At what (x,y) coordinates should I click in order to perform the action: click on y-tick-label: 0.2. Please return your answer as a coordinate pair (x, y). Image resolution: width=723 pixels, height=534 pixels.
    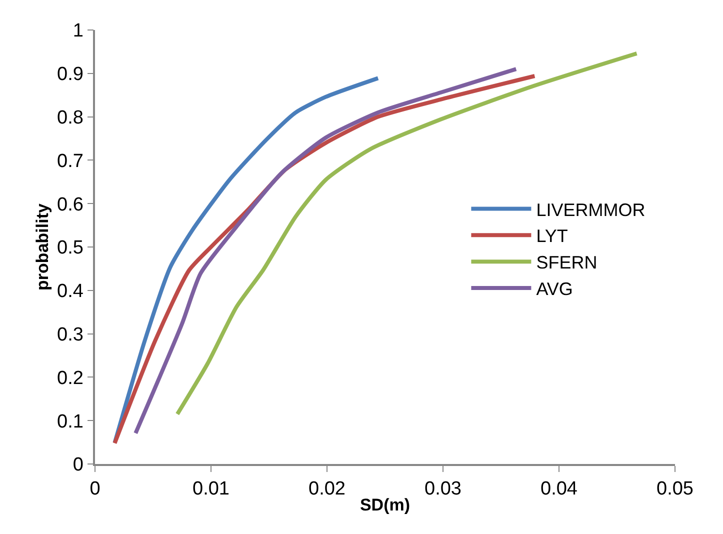
    Looking at the image, I should click on (70, 378).